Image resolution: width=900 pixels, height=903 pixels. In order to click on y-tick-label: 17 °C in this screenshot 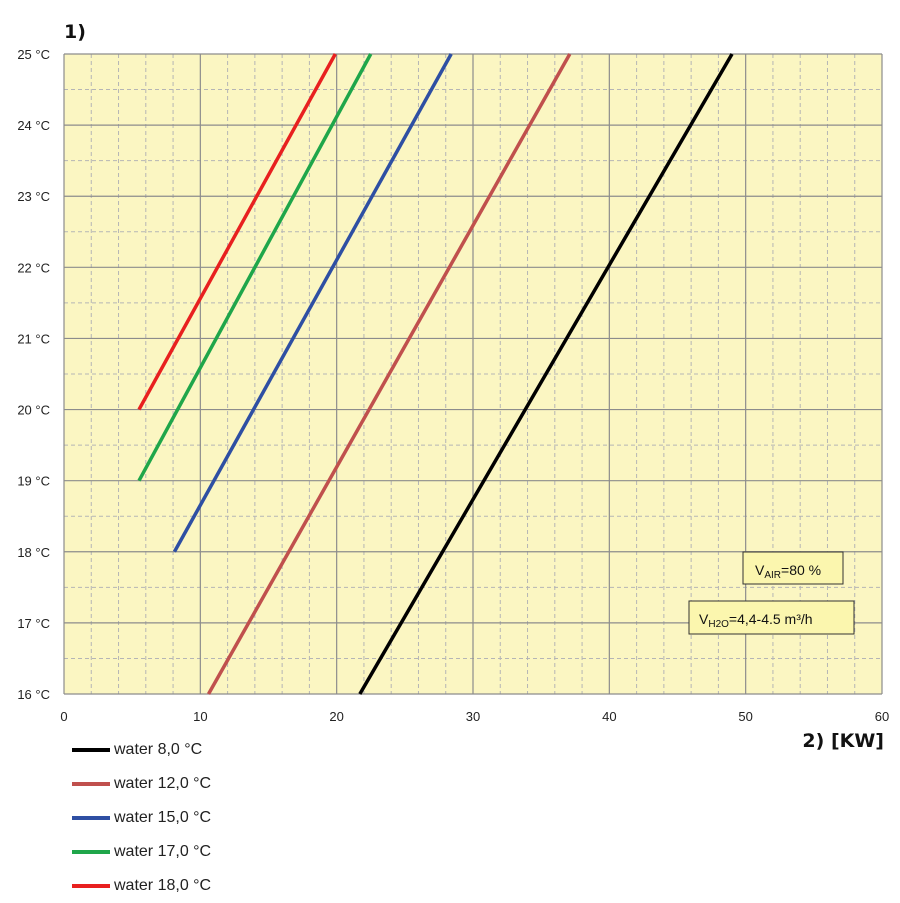, I will do `click(33, 623)`.